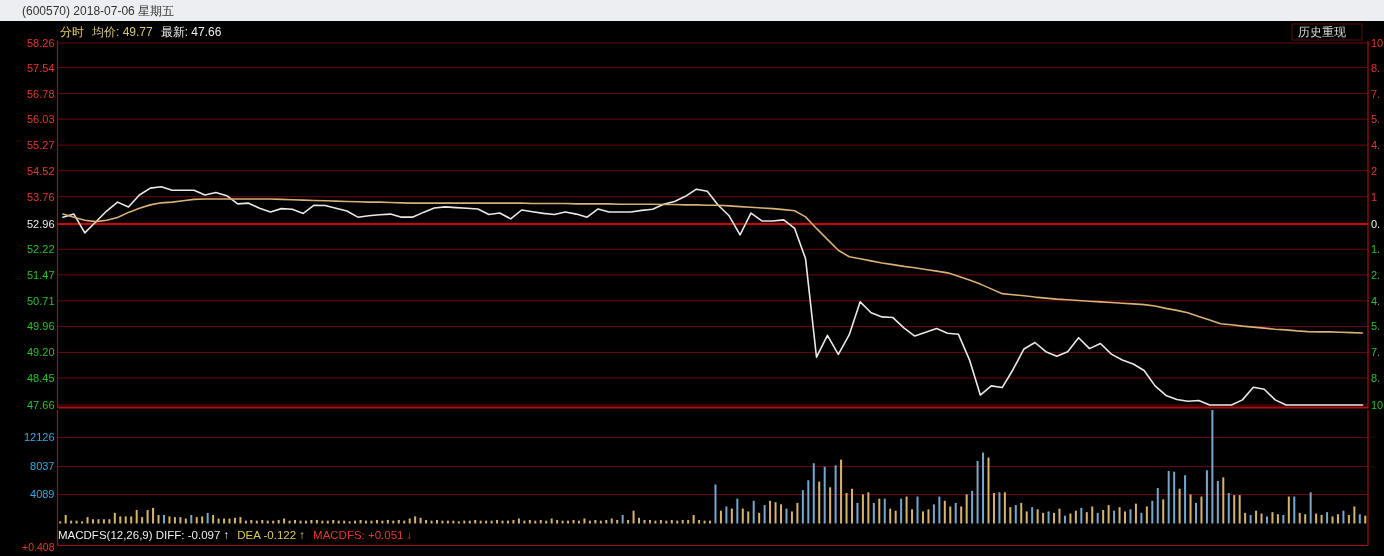  What do you see at coordinates (40, 119) in the screenshot?
I see `y-tick-label: 56.03` at bounding box center [40, 119].